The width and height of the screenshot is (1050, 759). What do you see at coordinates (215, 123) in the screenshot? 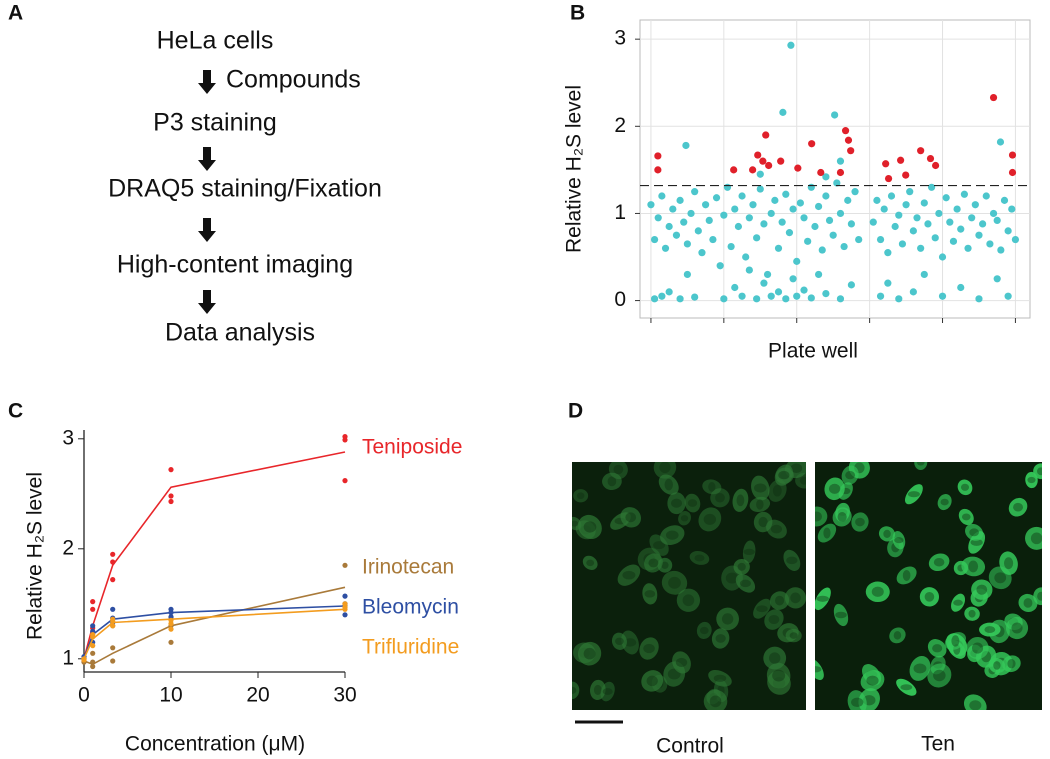
I see `flow-step: P3 staining` at bounding box center [215, 123].